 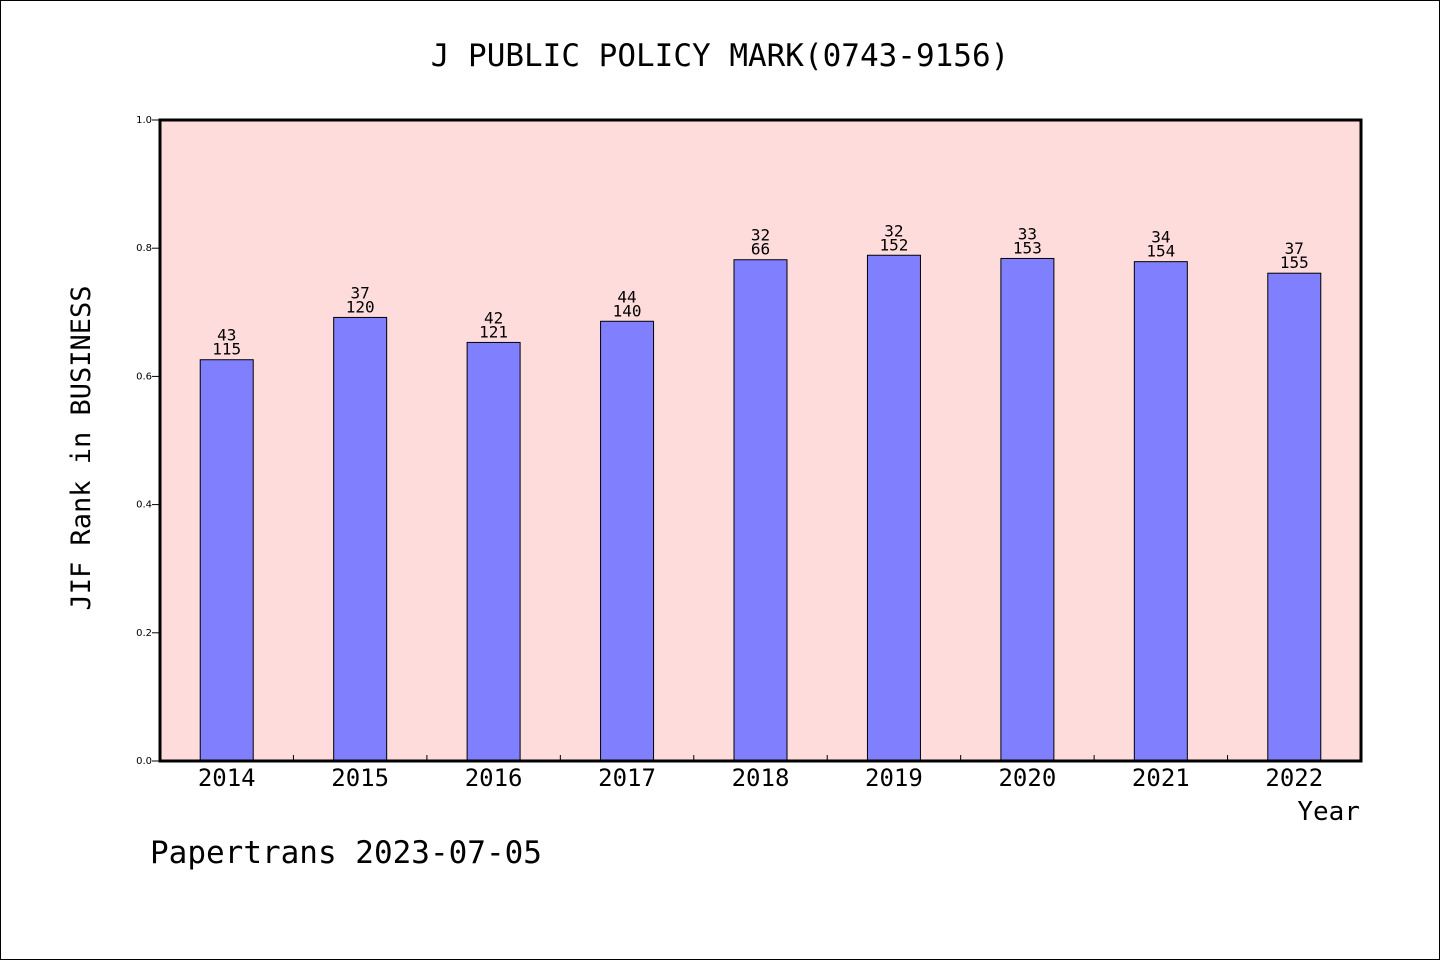 I want to click on x-tick-label: 2018, so click(x=761, y=778).